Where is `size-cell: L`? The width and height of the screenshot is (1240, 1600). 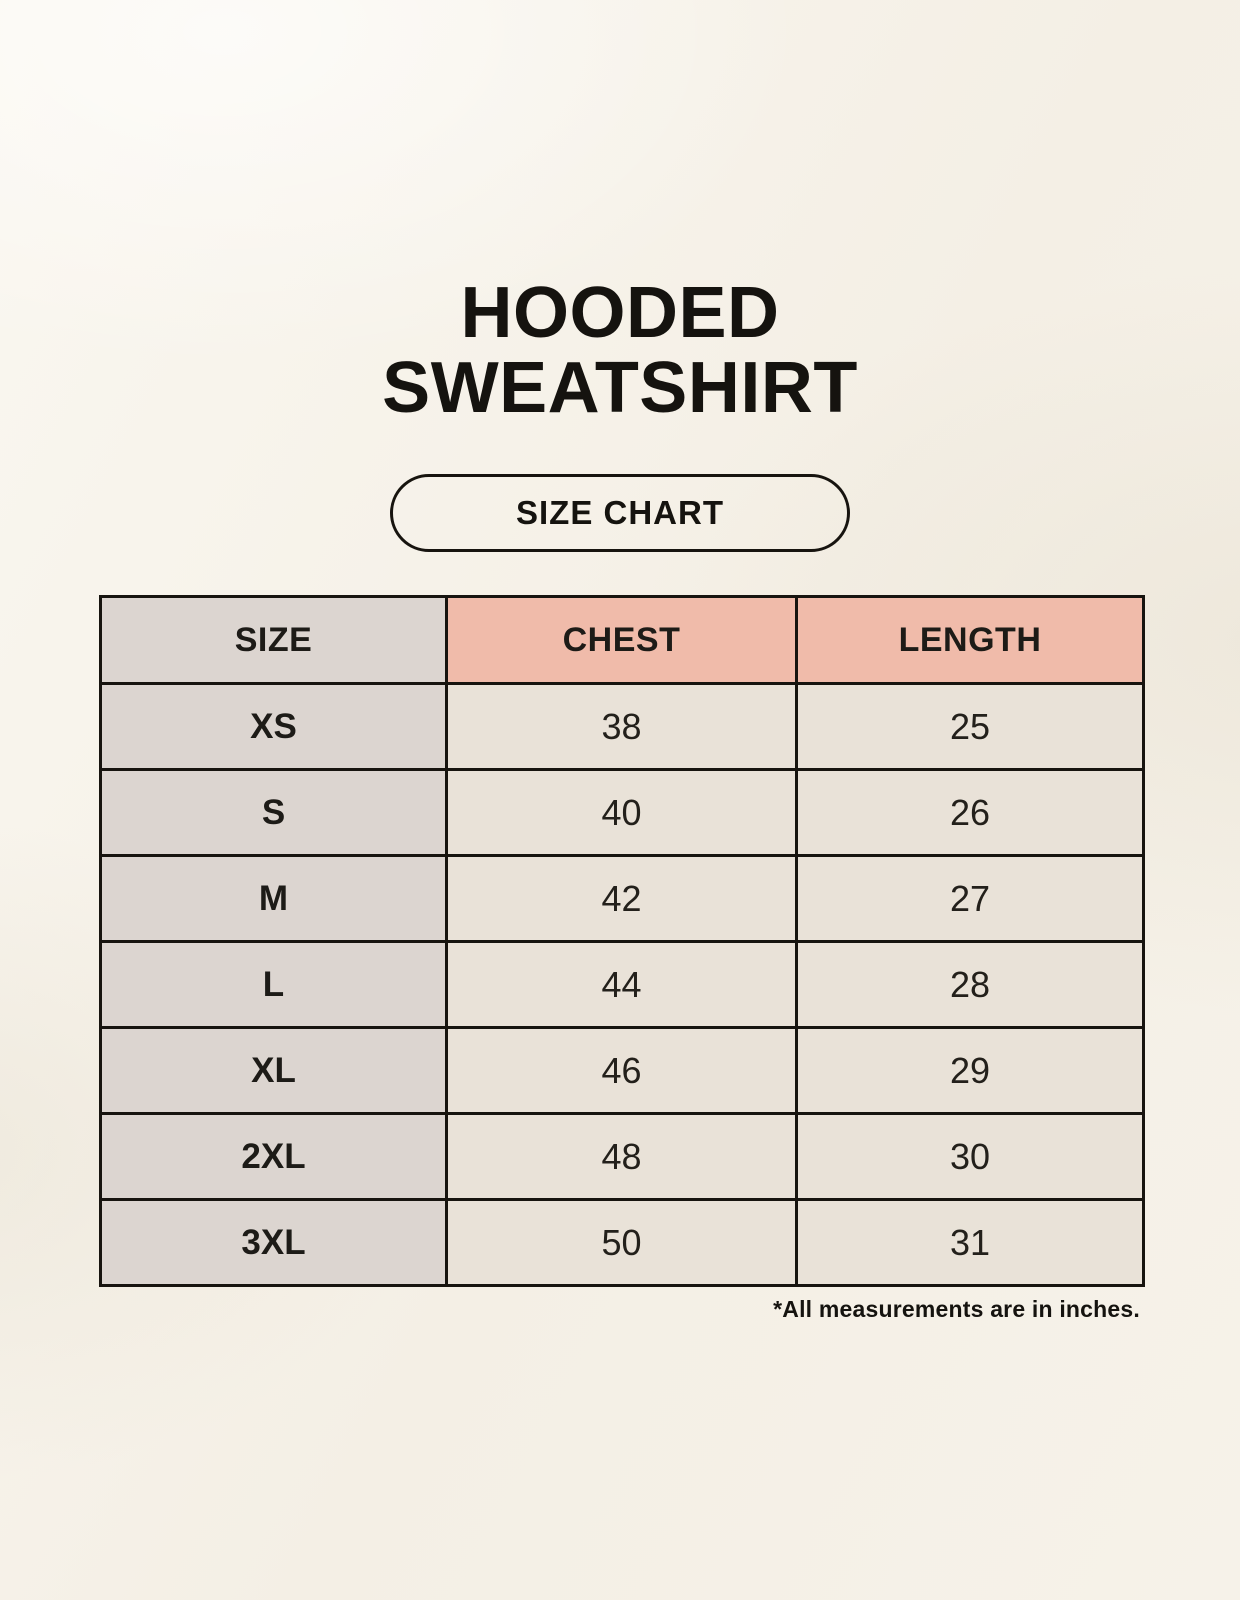
size-cell: L is located at coordinates (273, 984).